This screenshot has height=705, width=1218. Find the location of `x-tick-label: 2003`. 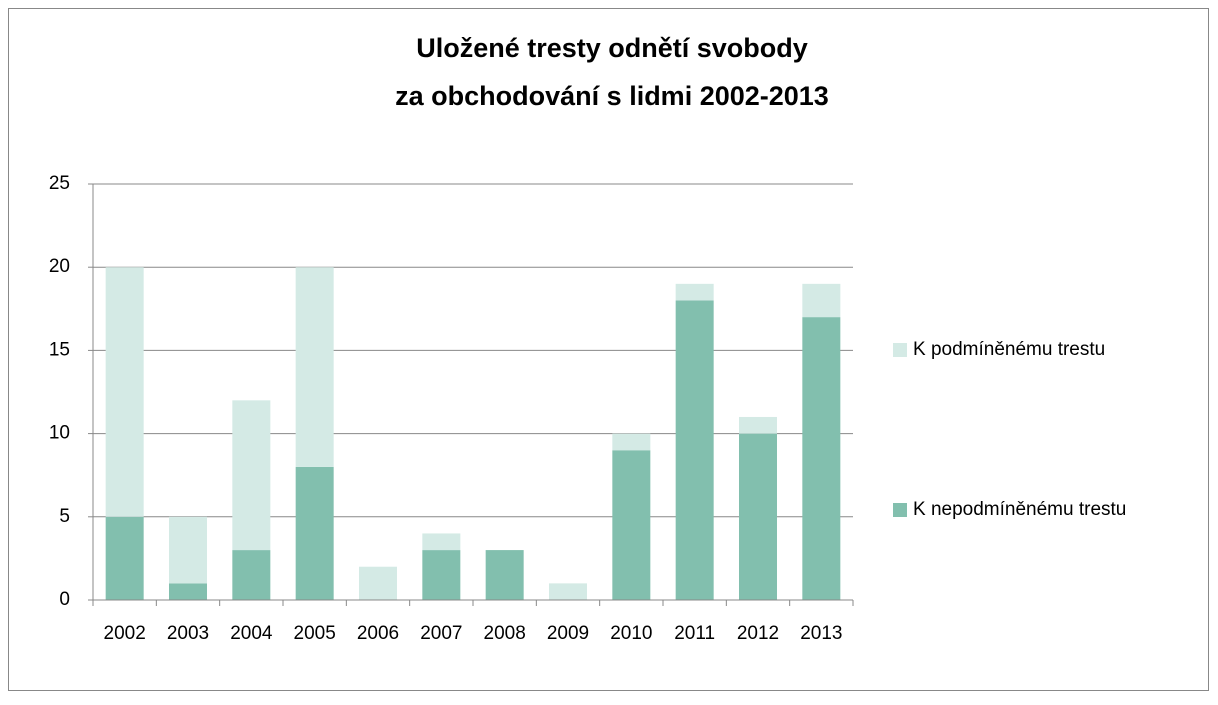

x-tick-label: 2003 is located at coordinates (188, 633).